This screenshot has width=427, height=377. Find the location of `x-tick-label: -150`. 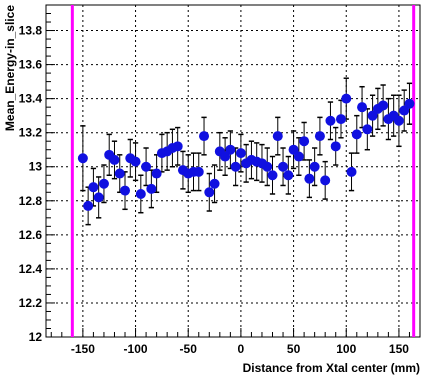

x-tick-label: -150 is located at coordinates (83, 349).